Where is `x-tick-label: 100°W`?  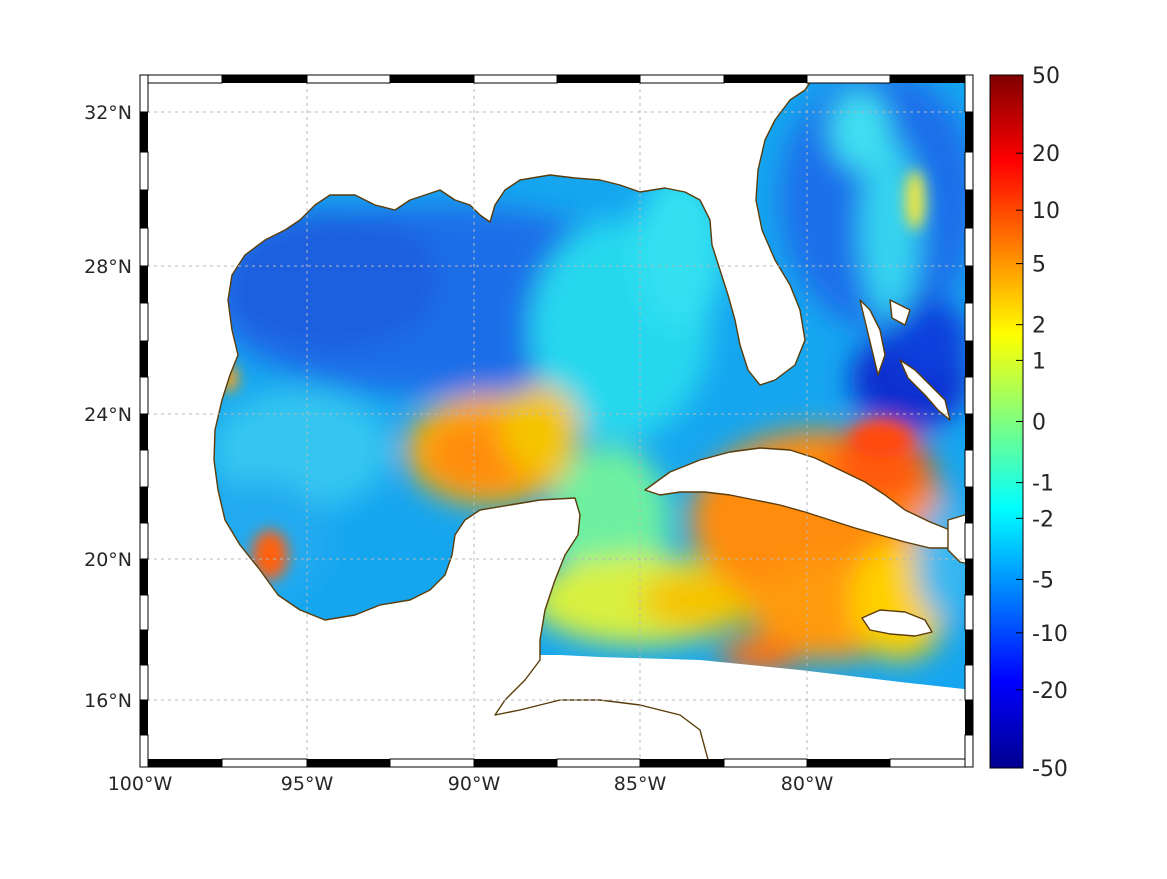 x-tick-label: 100°W is located at coordinates (140, 784).